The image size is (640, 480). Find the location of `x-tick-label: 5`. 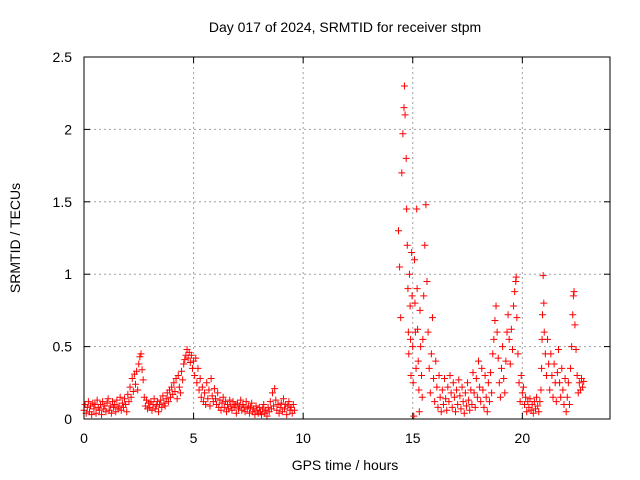

x-tick-label: 5 is located at coordinates (194, 438).